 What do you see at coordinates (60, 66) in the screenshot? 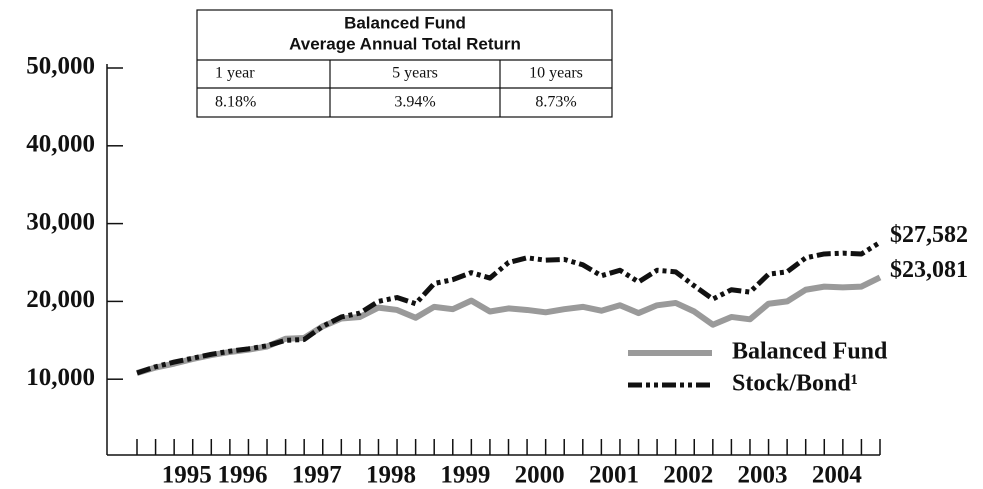
I see `y-tick-label: 50,000` at bounding box center [60, 66].